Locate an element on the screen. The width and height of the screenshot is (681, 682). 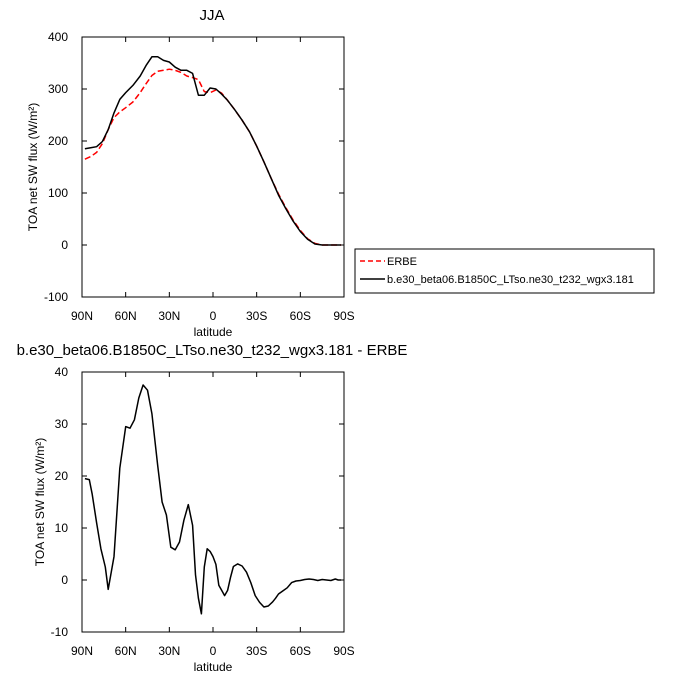
panel-1-plot-frame is located at coordinates (213, 167).